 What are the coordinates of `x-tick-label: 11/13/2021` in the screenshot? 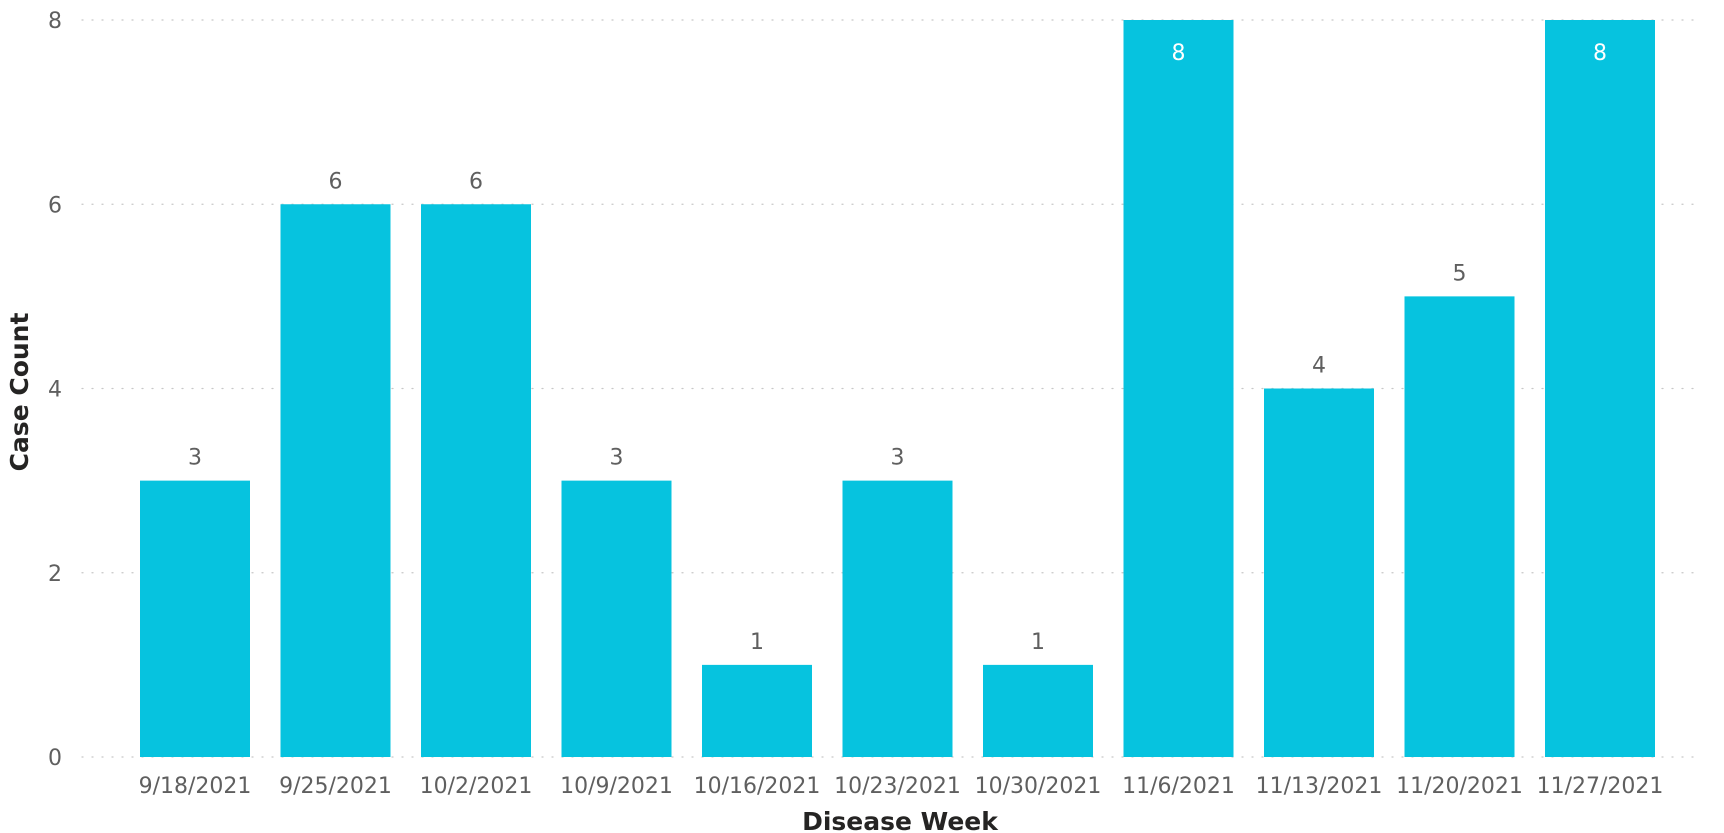 It's located at (1319, 786).